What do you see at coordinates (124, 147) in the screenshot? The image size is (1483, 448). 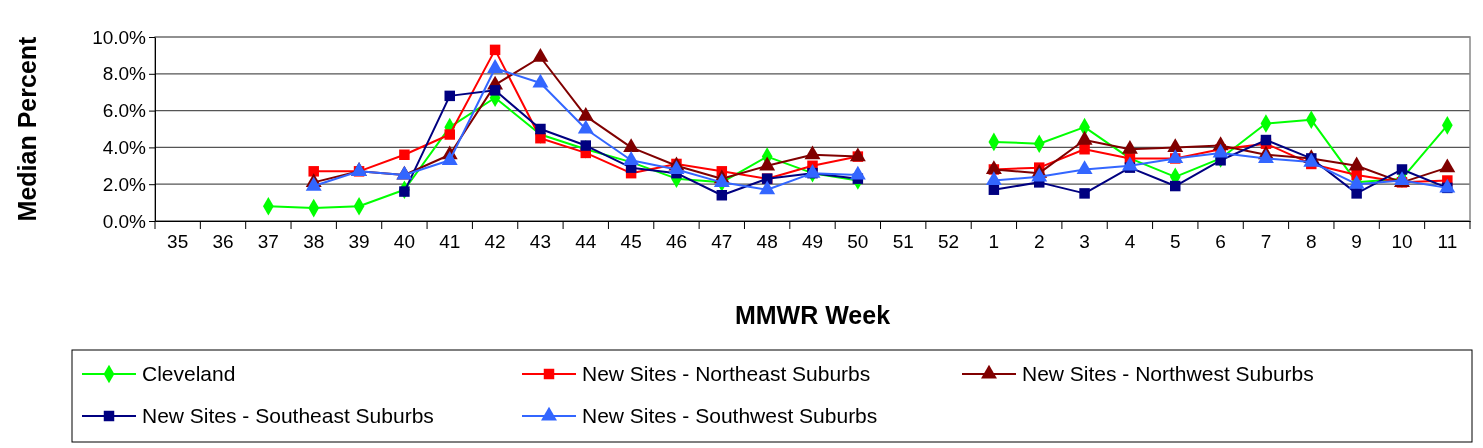 I see `y-tick-label: 4.0%` at bounding box center [124, 147].